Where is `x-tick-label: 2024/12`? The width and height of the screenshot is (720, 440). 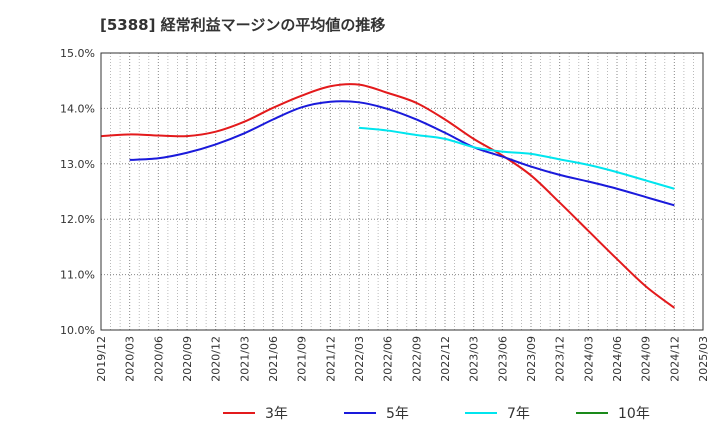 x-tick-label: 2024/12 is located at coordinates (674, 359).